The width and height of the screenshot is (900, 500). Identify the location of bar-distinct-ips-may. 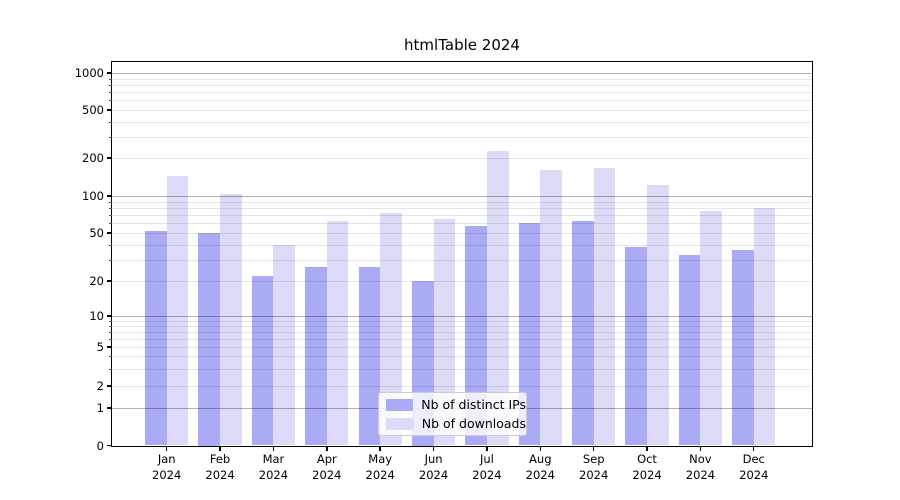
(369, 356).